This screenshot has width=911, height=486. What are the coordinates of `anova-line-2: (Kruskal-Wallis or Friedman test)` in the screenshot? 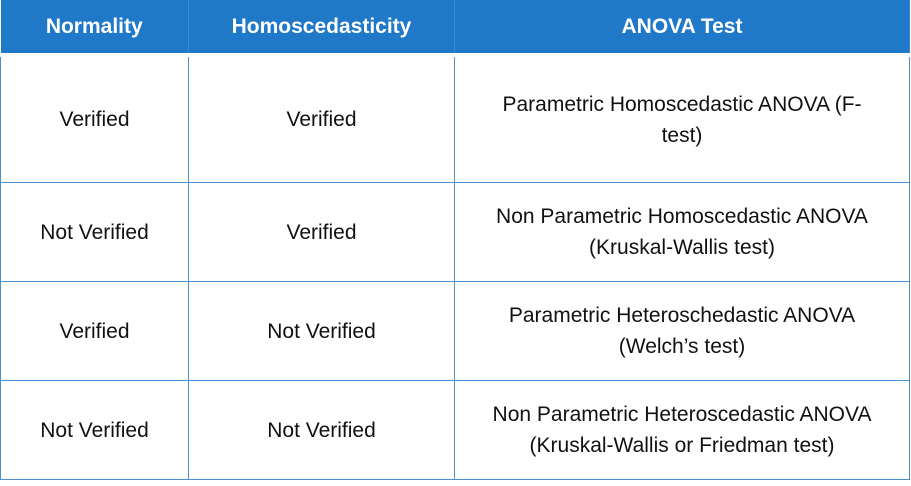 It's located at (682, 445).